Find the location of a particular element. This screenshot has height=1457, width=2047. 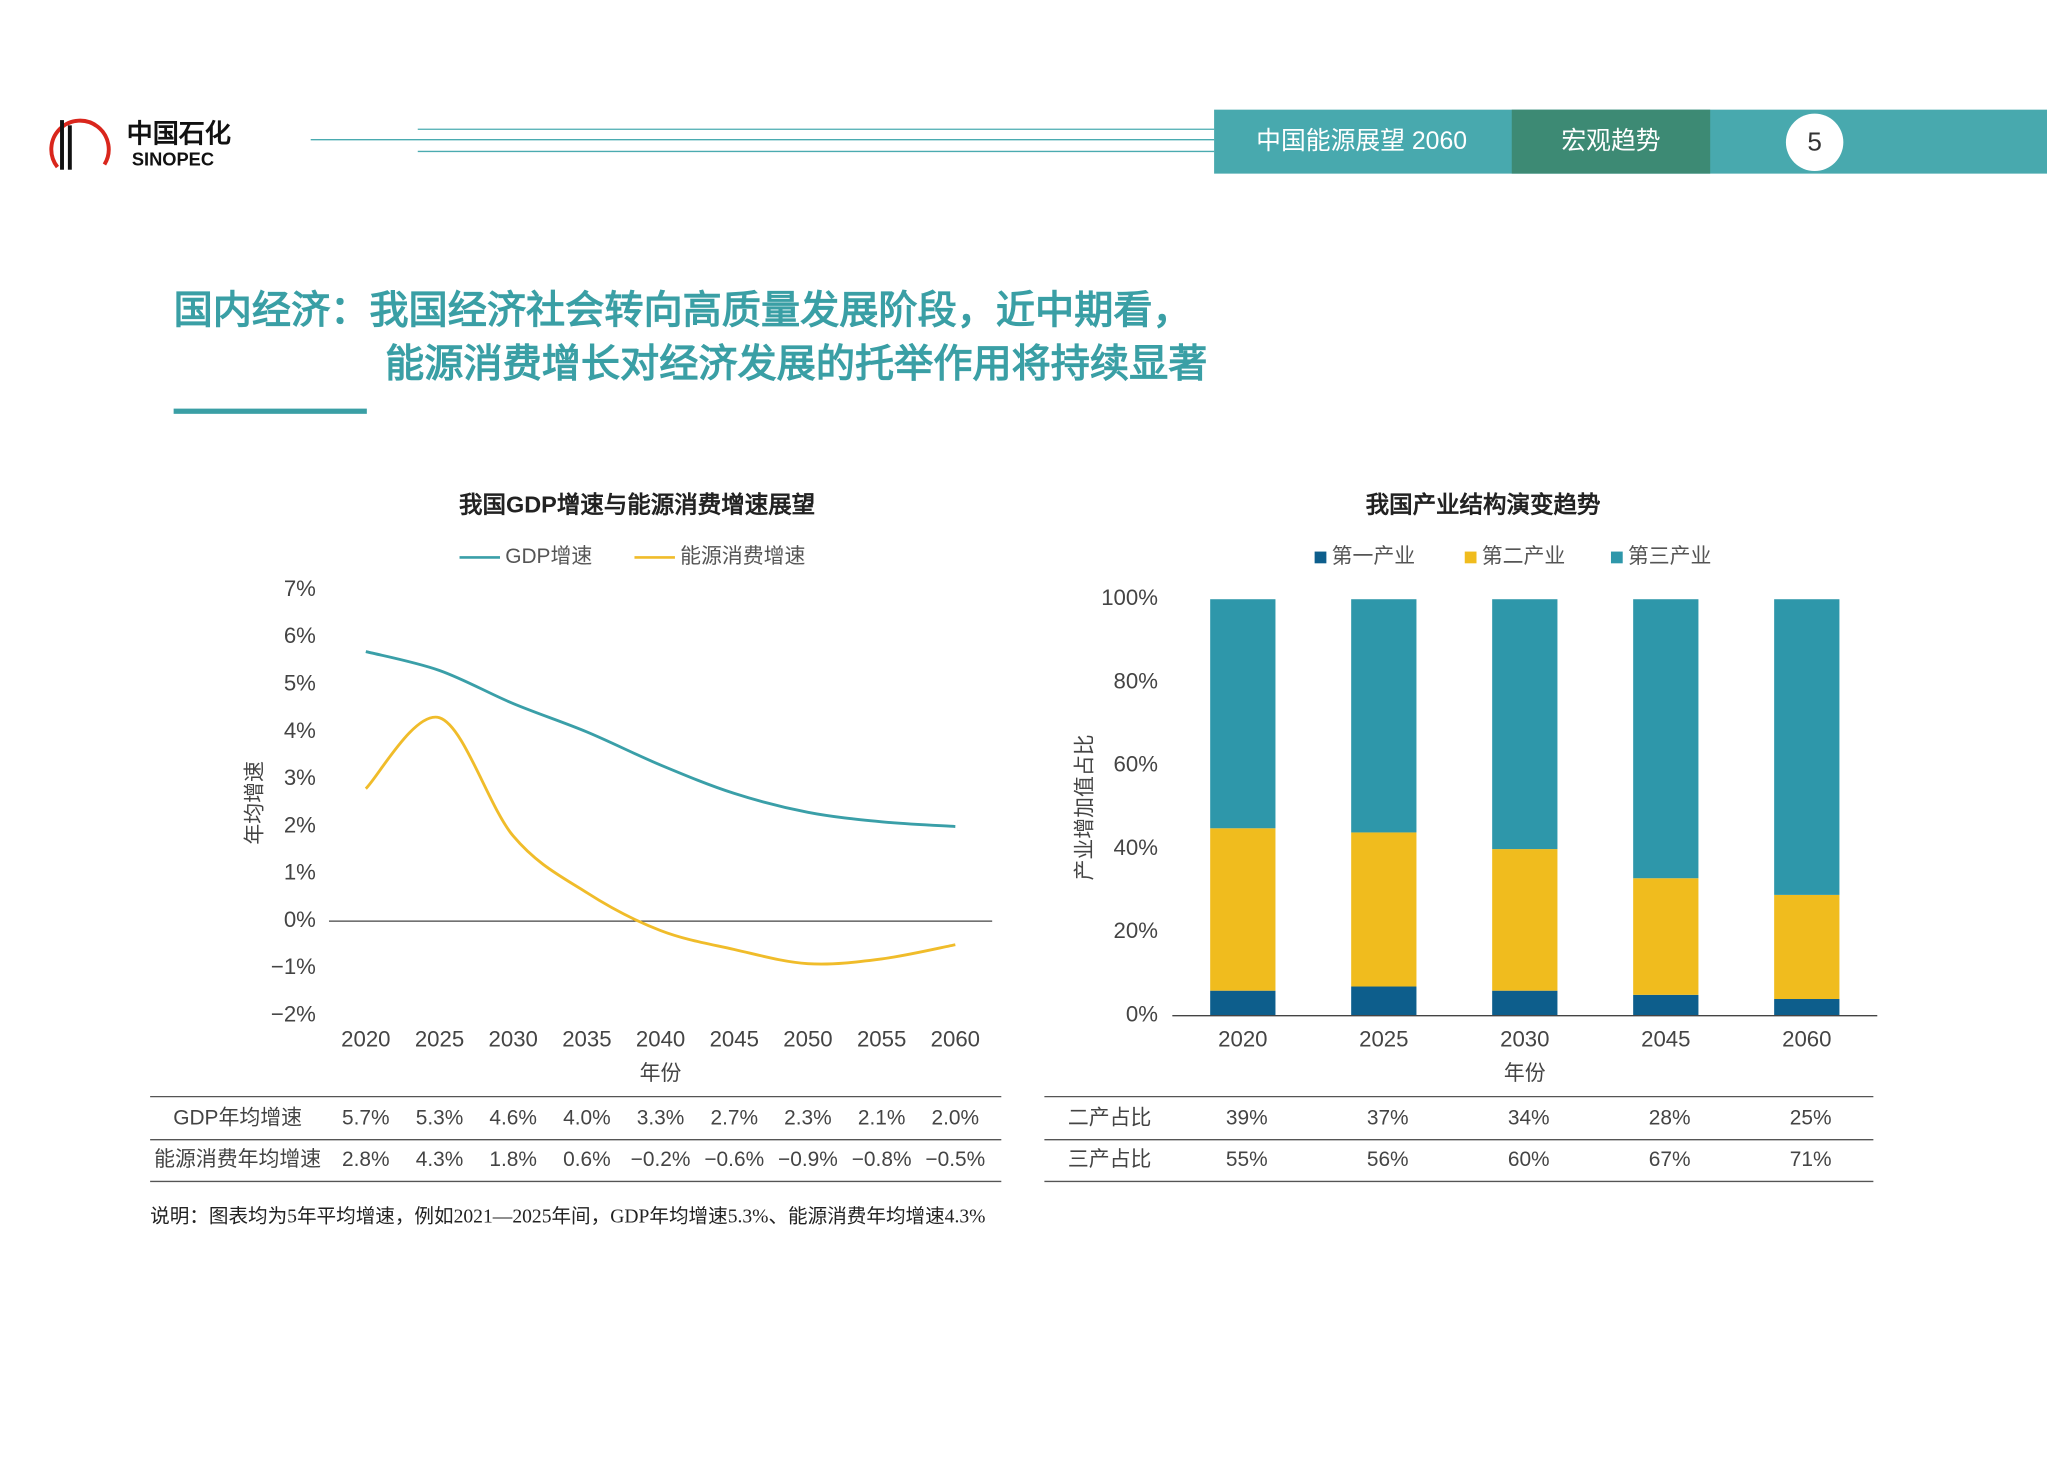

table-cell: 2.0% is located at coordinates (956, 1117).